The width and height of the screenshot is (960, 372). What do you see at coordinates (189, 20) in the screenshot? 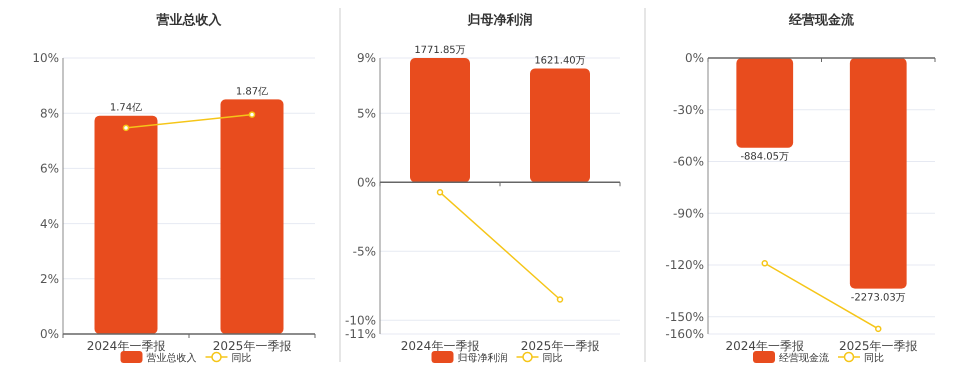
I see `chart-title: 营业总收入` at bounding box center [189, 20].